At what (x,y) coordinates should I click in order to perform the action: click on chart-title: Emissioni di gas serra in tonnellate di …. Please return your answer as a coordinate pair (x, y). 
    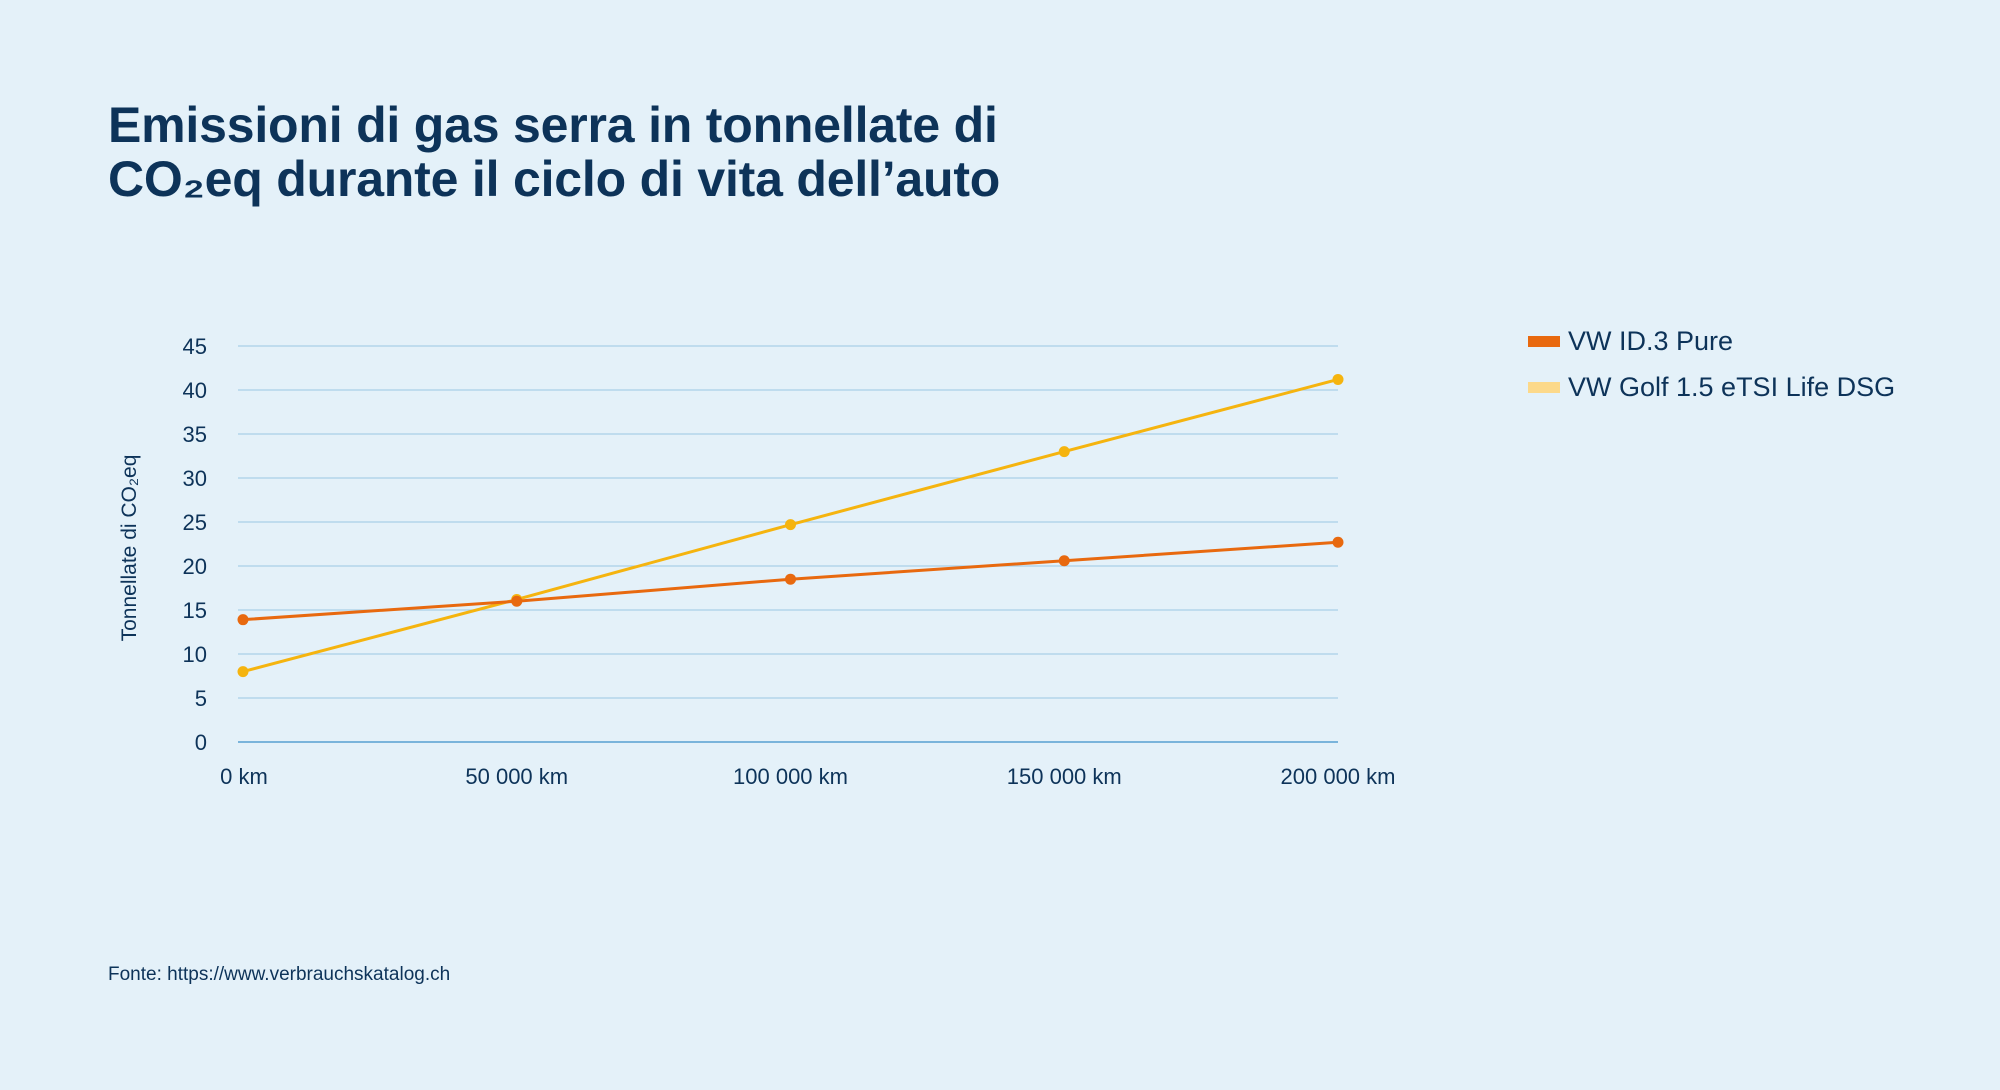
    Looking at the image, I should click on (554, 152).